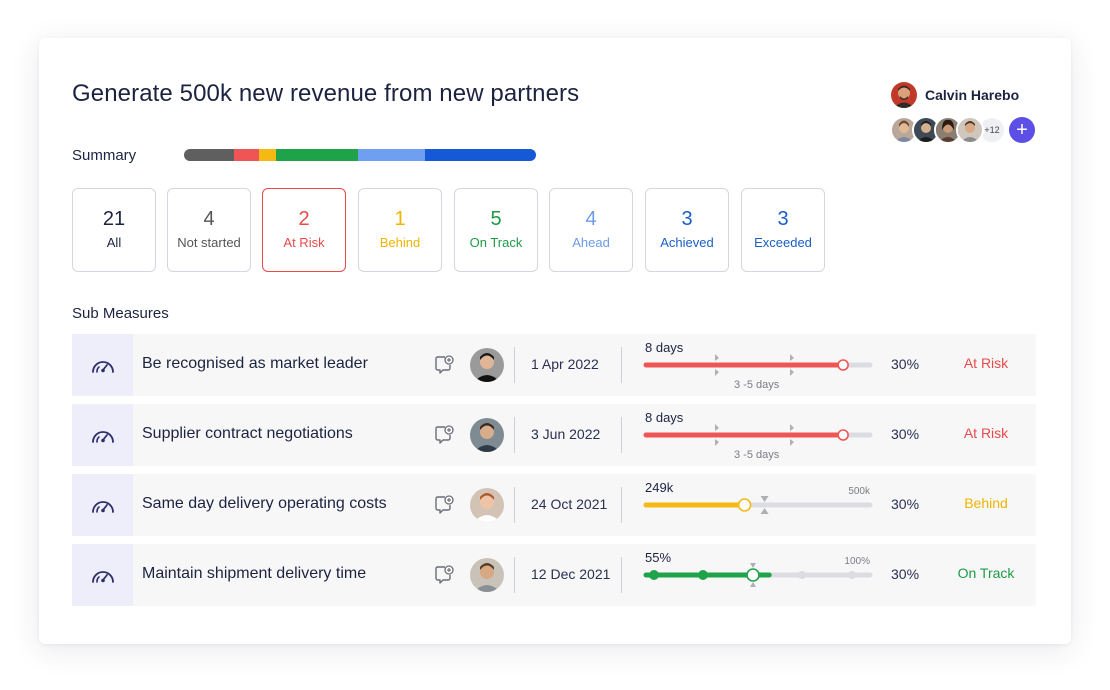  Describe the element at coordinates (400, 242) in the screenshot. I see `tile-label: Behind` at that location.